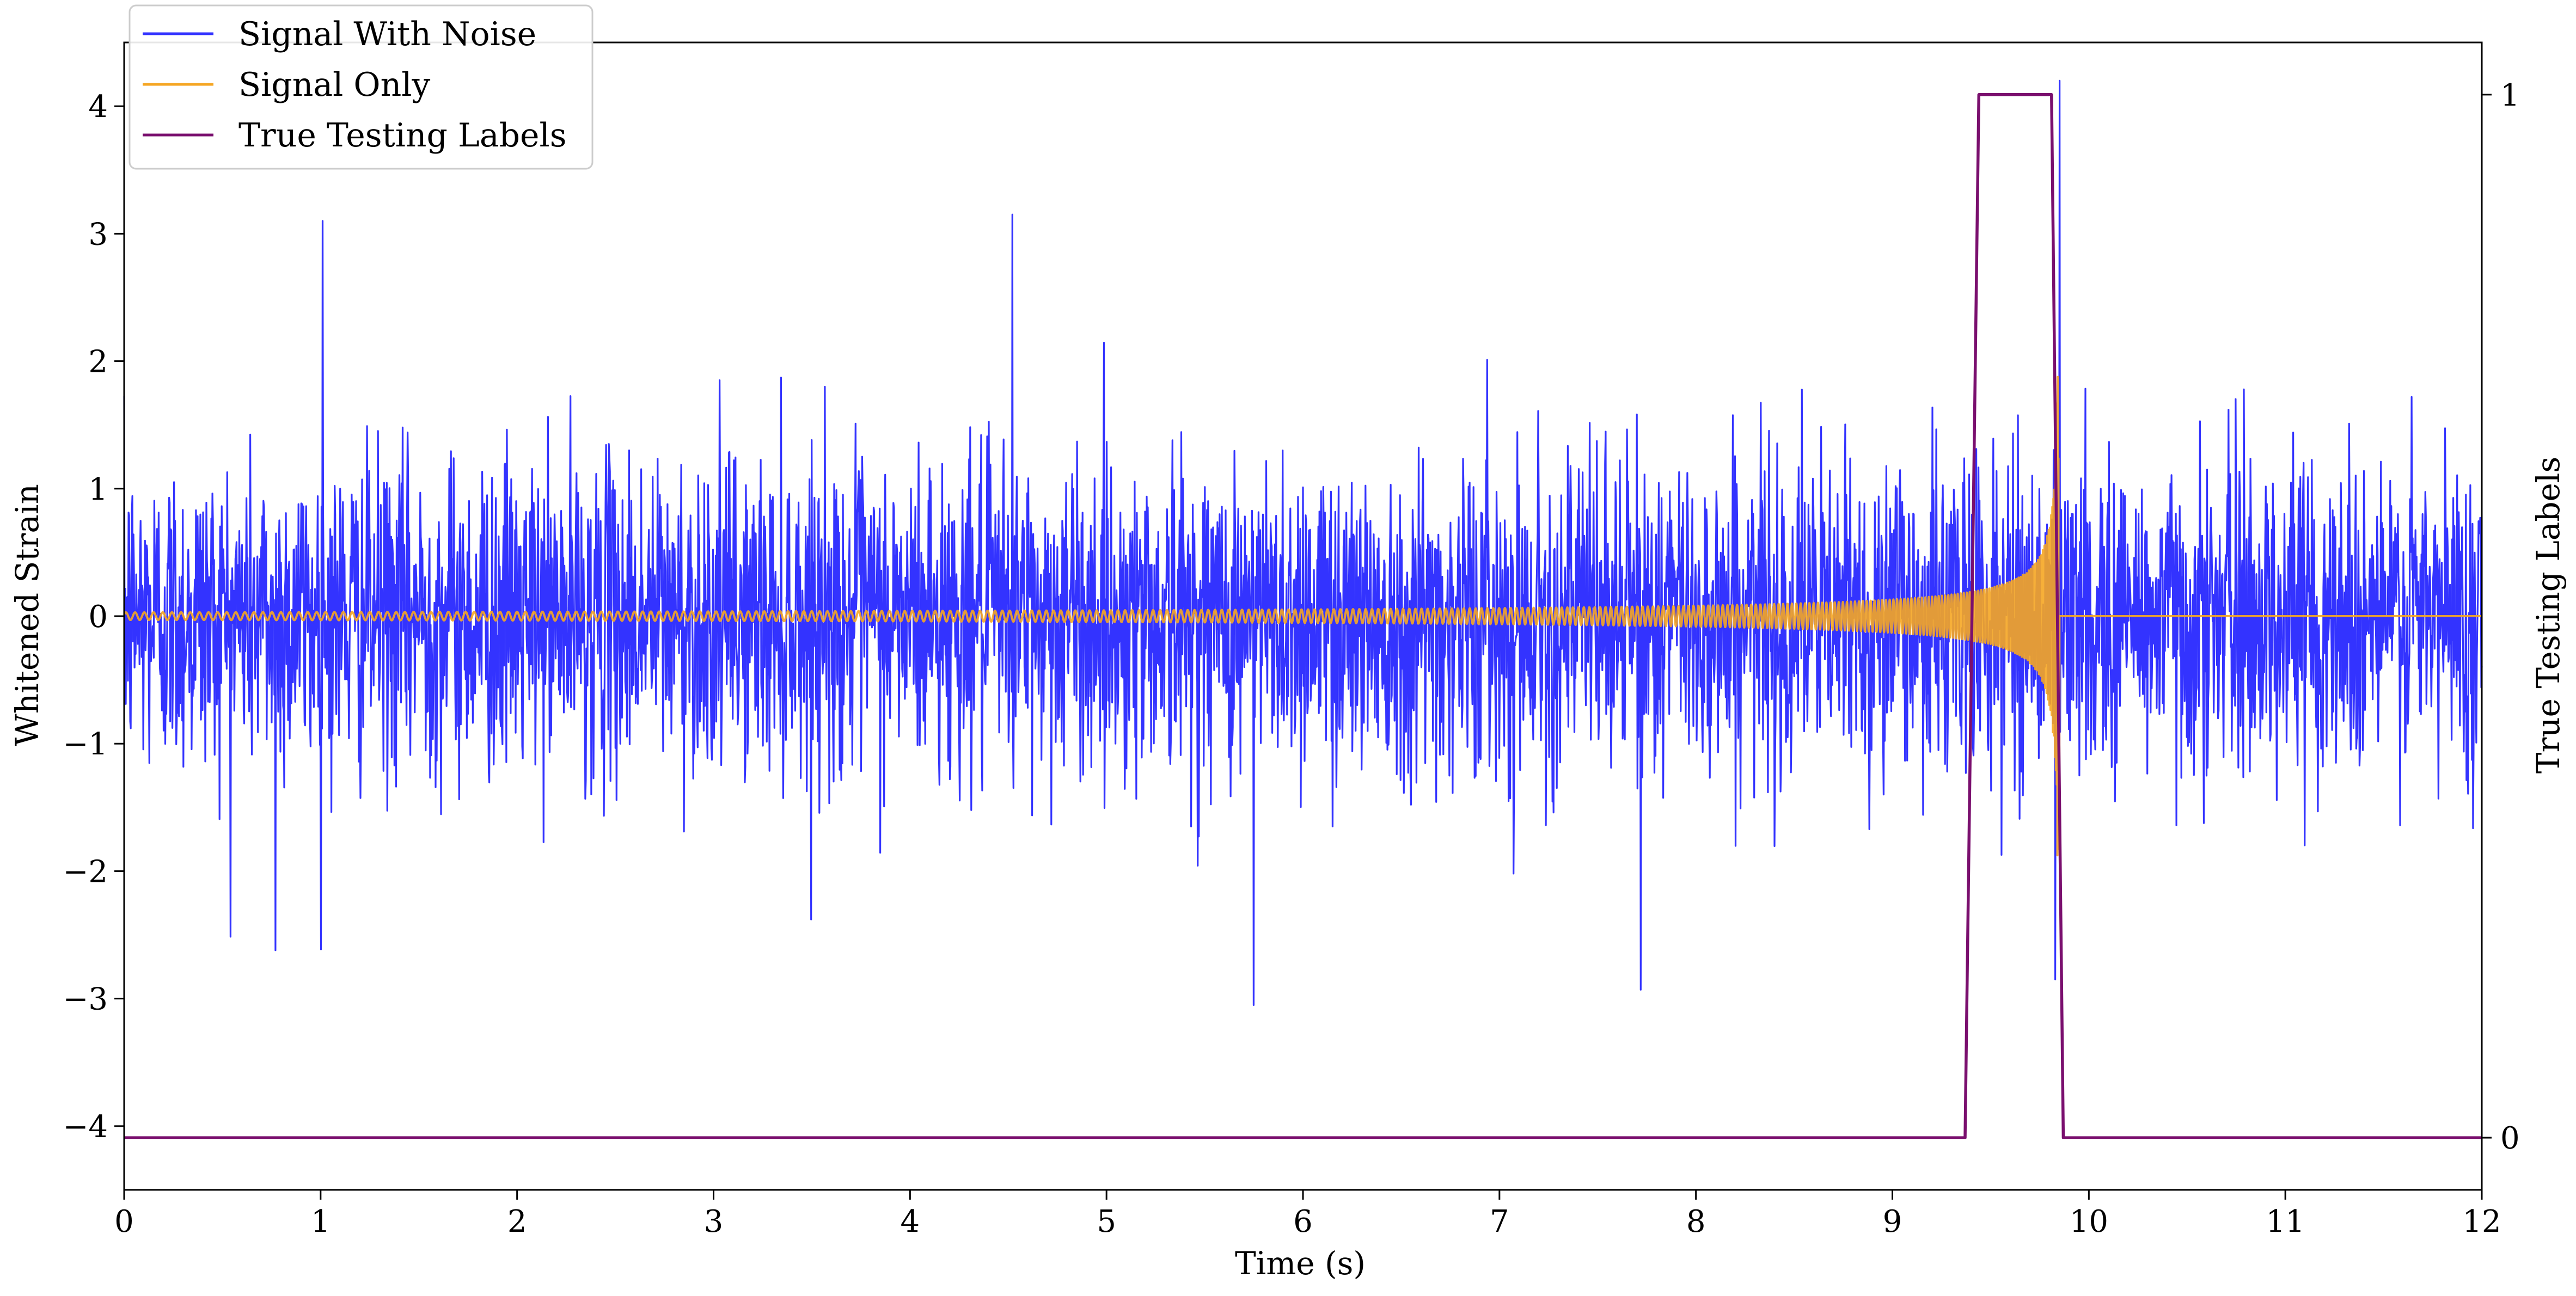  Describe the element at coordinates (1892, 1221) in the screenshot. I see `x-tick-label: 9` at that location.